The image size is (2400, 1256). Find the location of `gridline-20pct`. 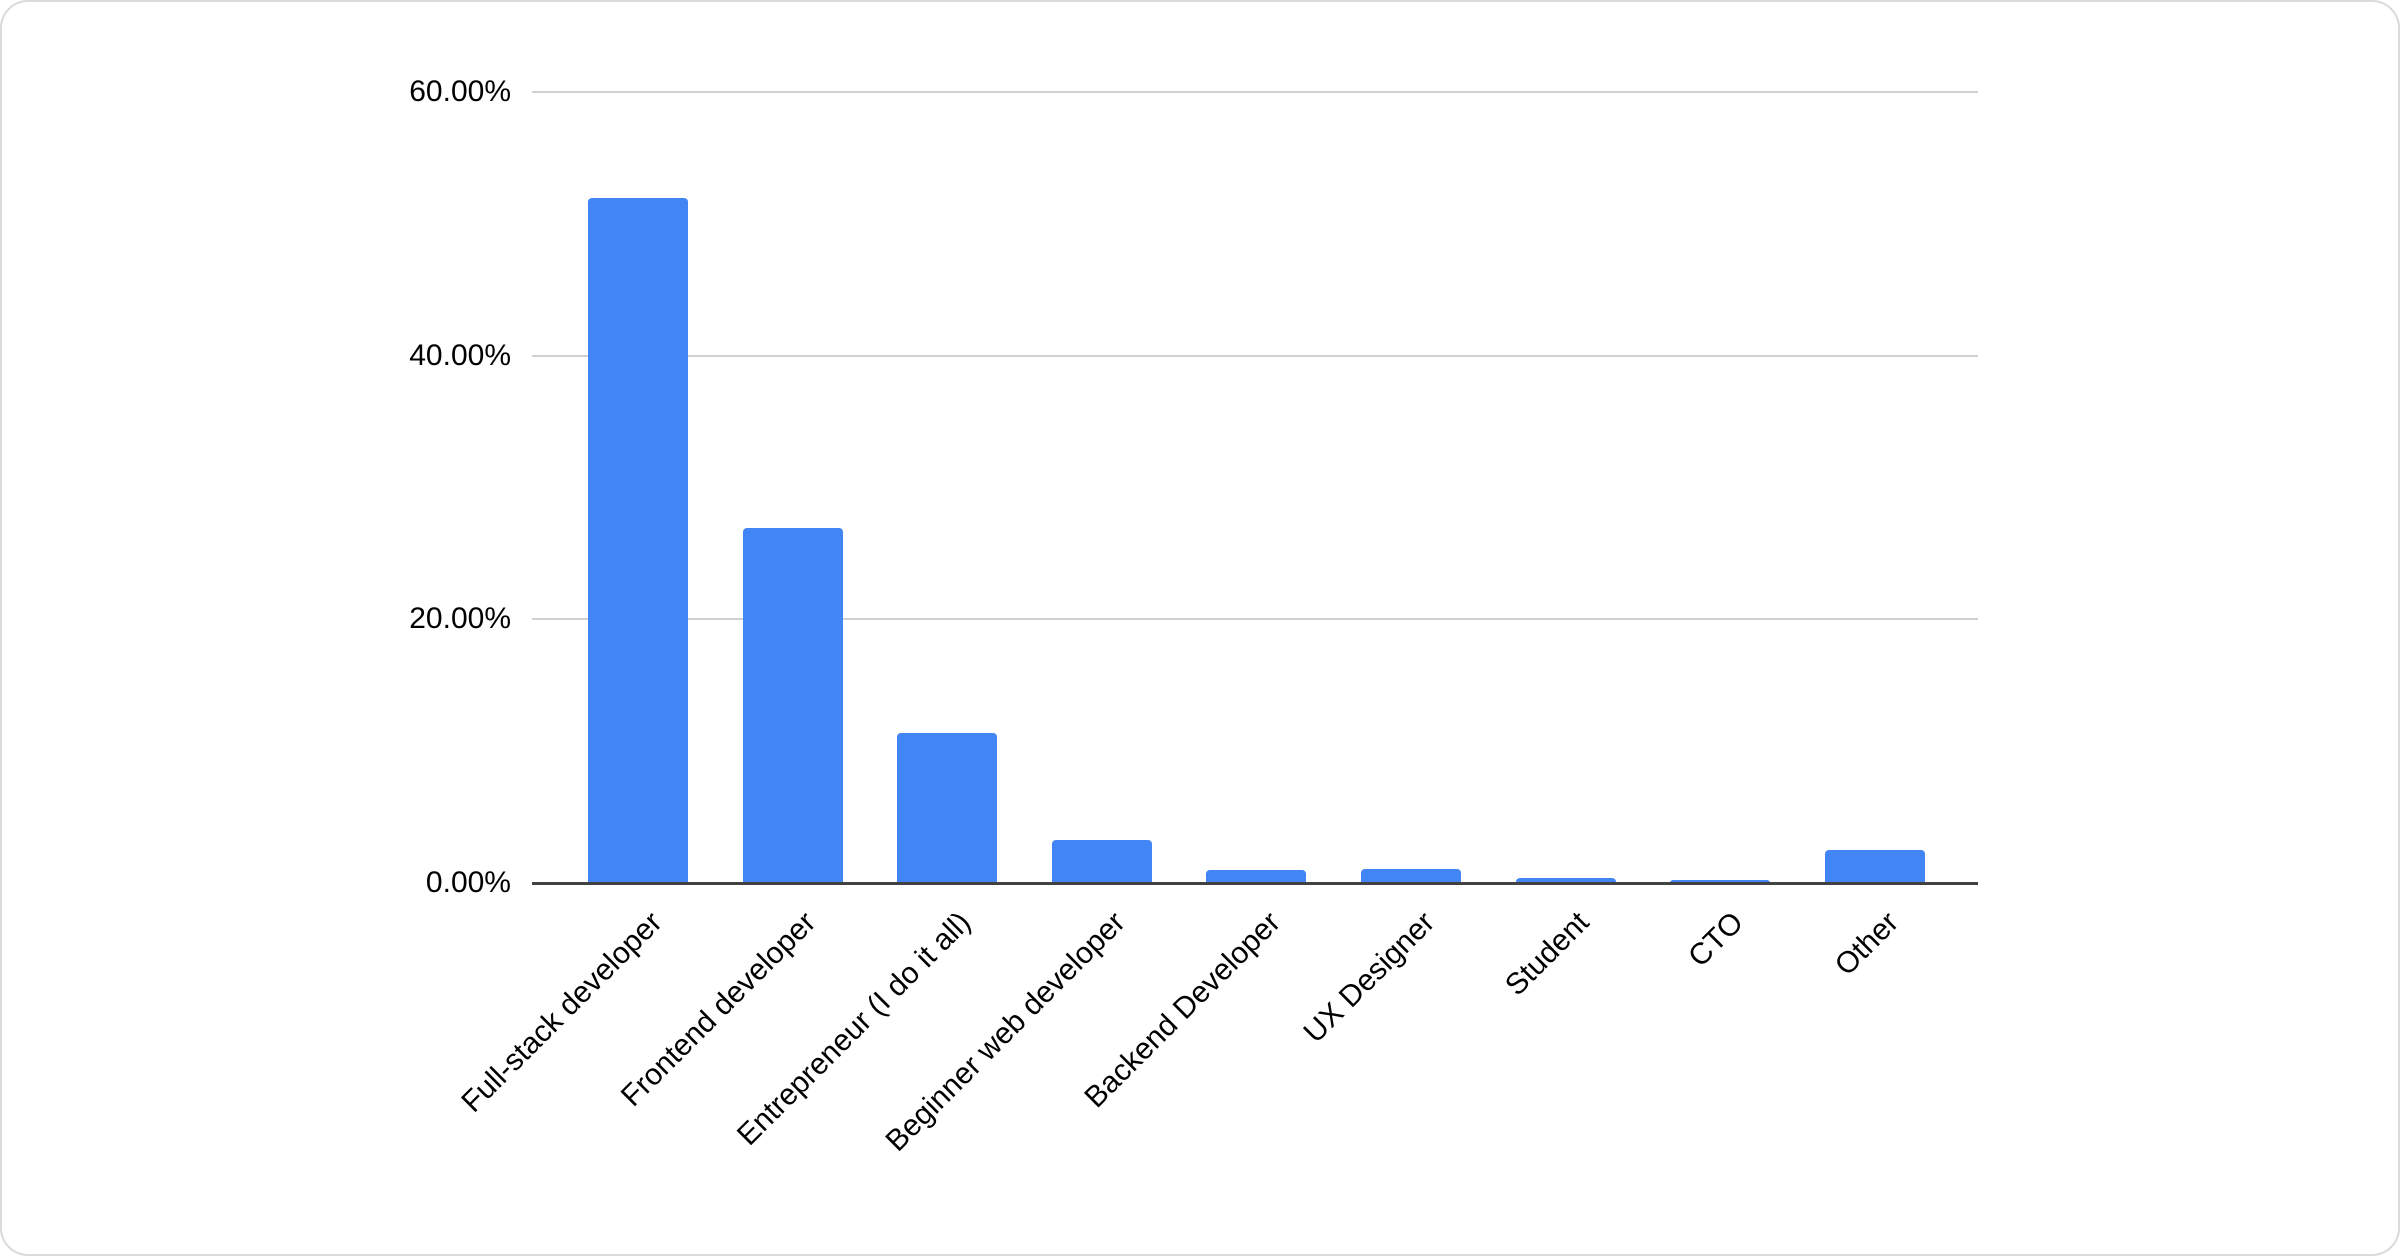

gridline-20pct is located at coordinates (1255, 619).